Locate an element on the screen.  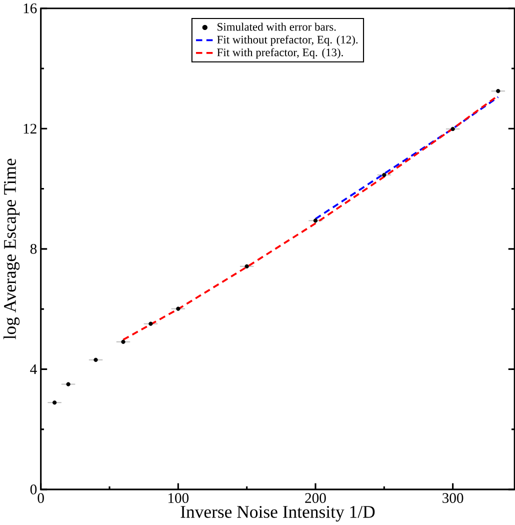
legend-label: Simulated with error bars. is located at coordinates (276, 26).